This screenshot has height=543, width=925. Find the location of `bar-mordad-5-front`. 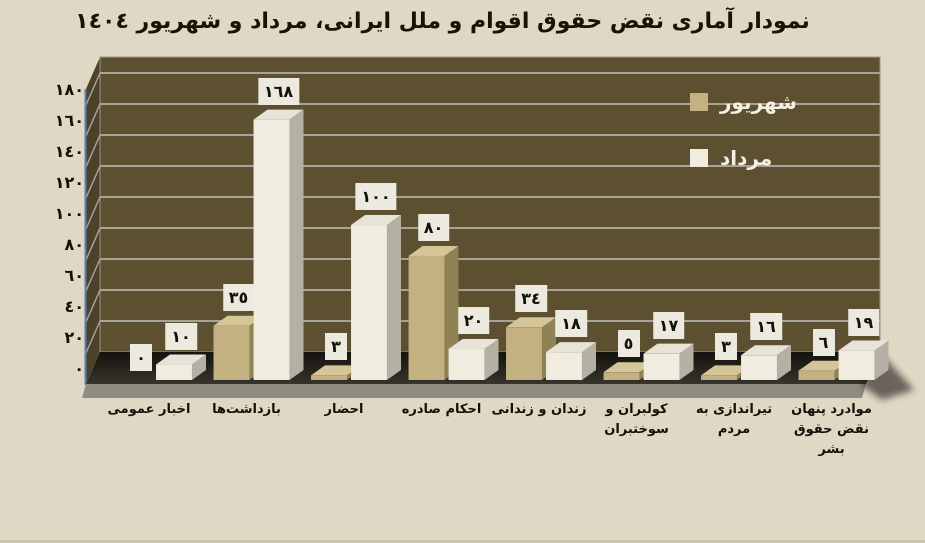

bar-mordad-5-front is located at coordinates (661, 367).